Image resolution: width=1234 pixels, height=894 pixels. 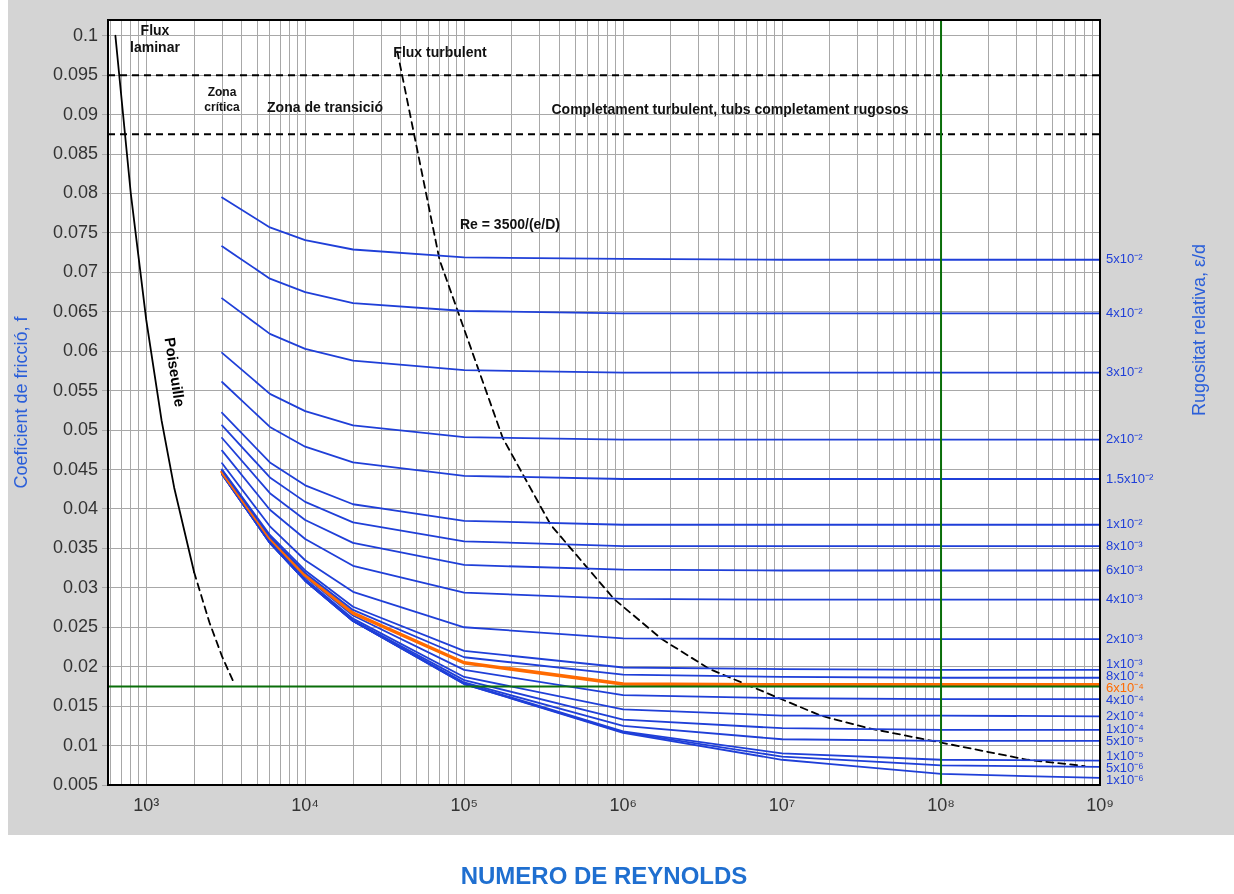 I want to click on y-tick-label: 0.1, so click(x=85, y=34).